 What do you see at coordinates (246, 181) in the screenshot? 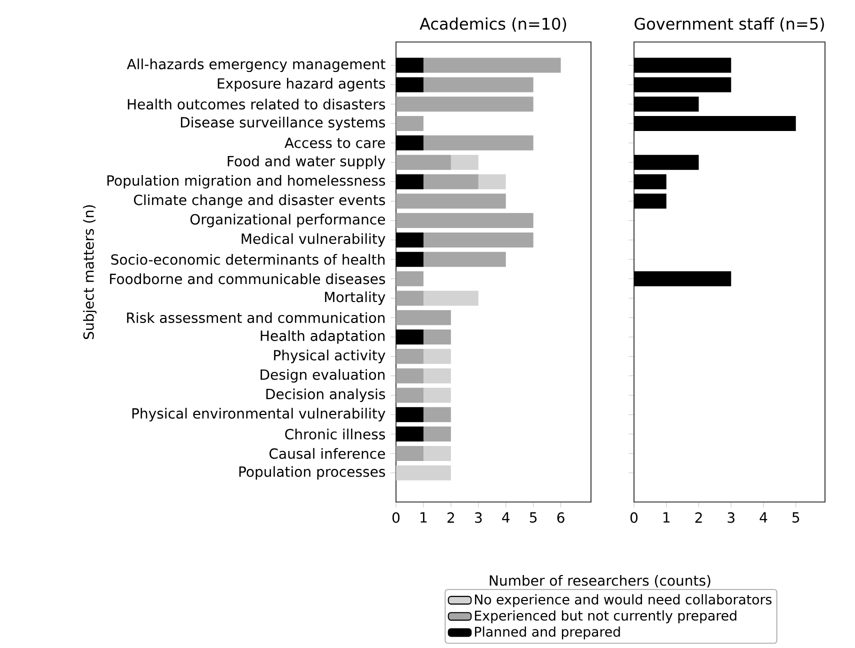
I see `y-tick-label: Population migration and homelessness` at bounding box center [246, 181].